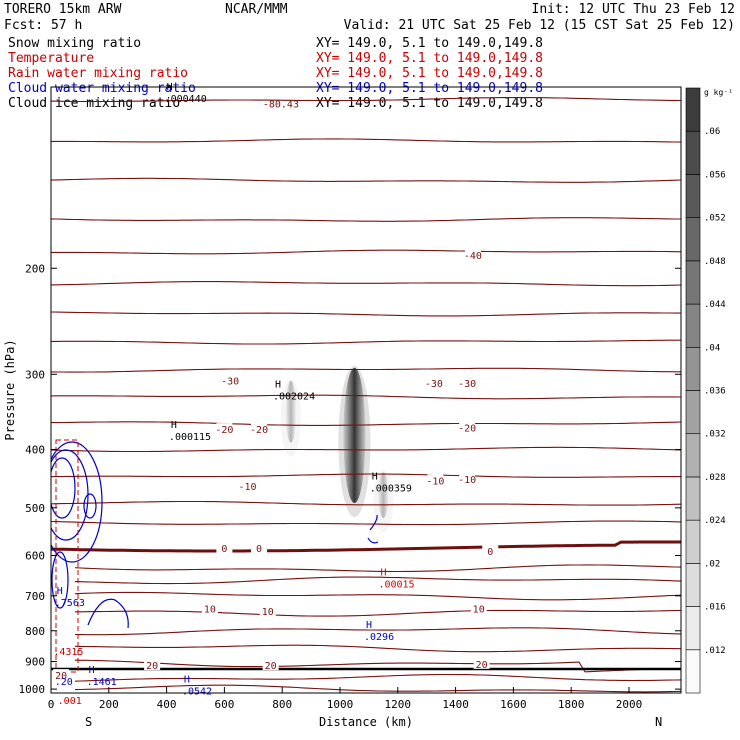 Image resolution: width=740 pixels, height=740 pixels. Describe the element at coordinates (51, 58) in the screenshot. I see `field-name: Temperature` at that location.